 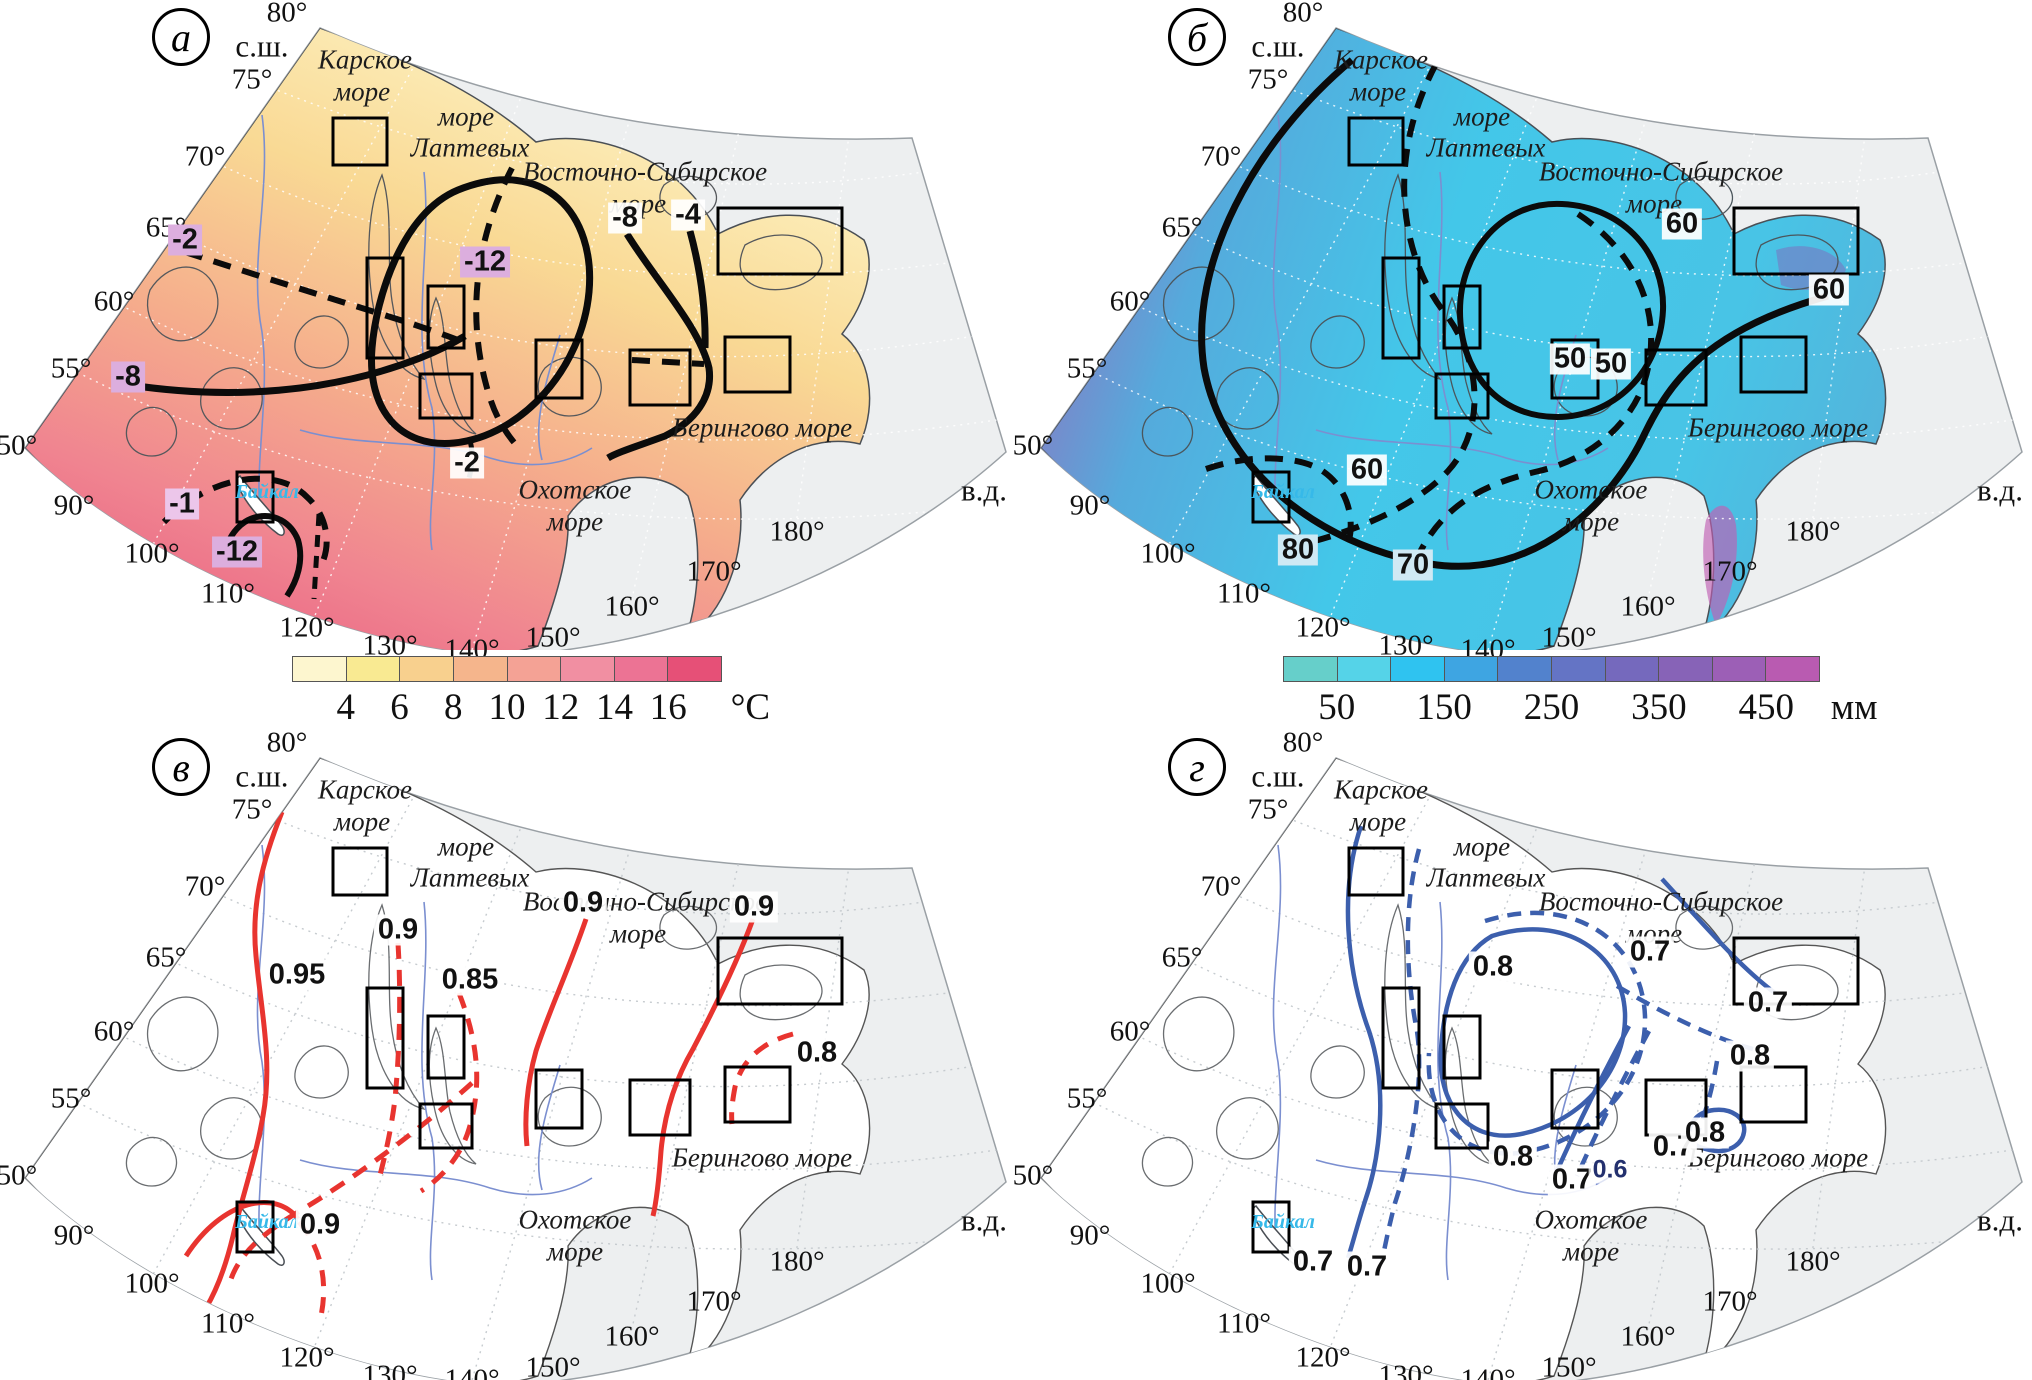 What do you see at coordinates (1197, 37) in the screenshot?
I see `panel-letter: б` at bounding box center [1197, 37].